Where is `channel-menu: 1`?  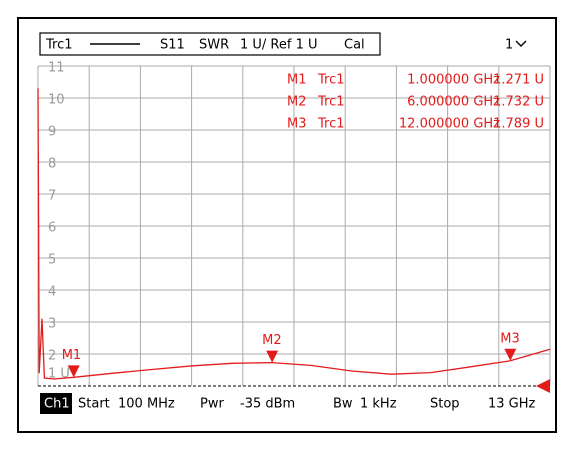 channel-menu: 1 is located at coordinates (509, 45).